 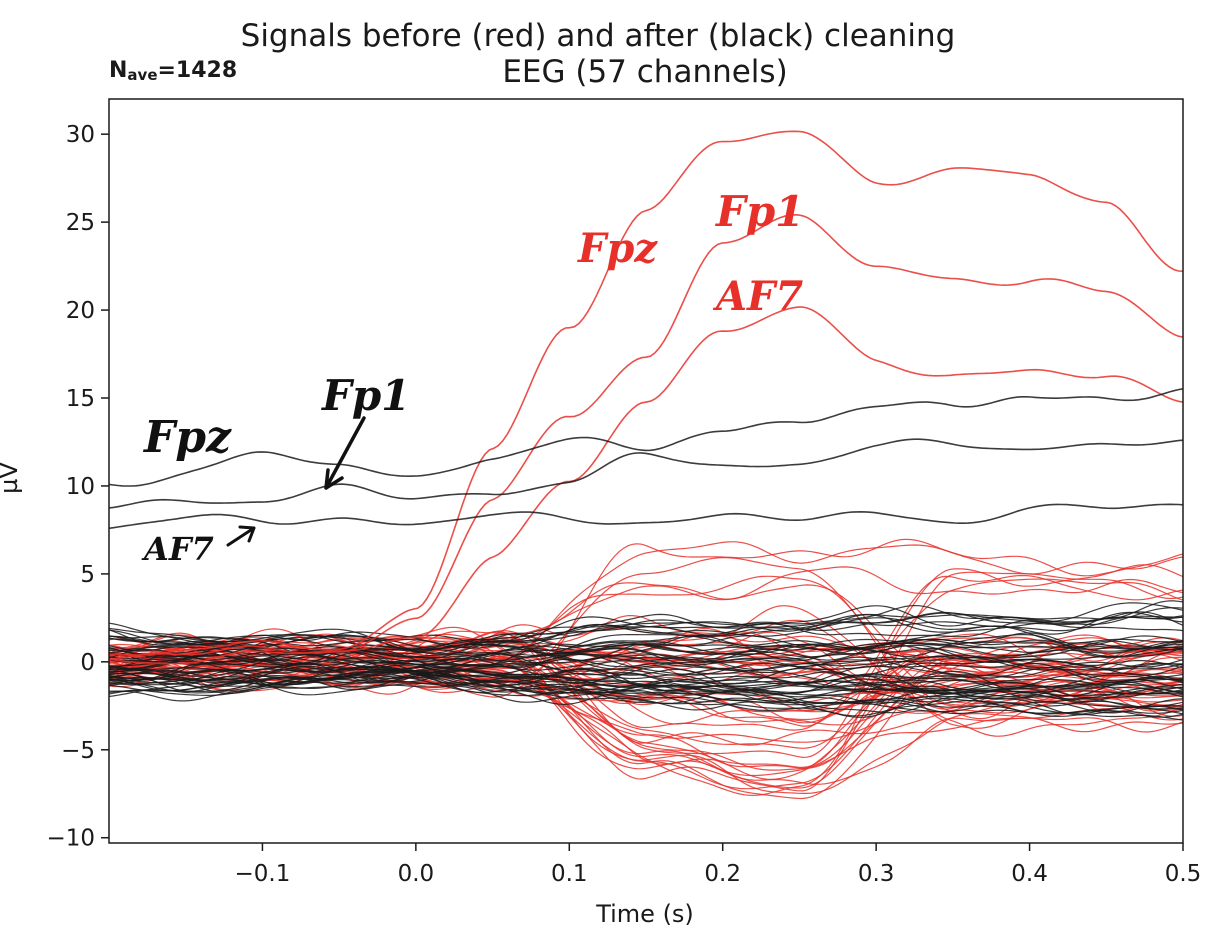 I want to click on annotation-af7-red: AF7, so click(x=757, y=296).